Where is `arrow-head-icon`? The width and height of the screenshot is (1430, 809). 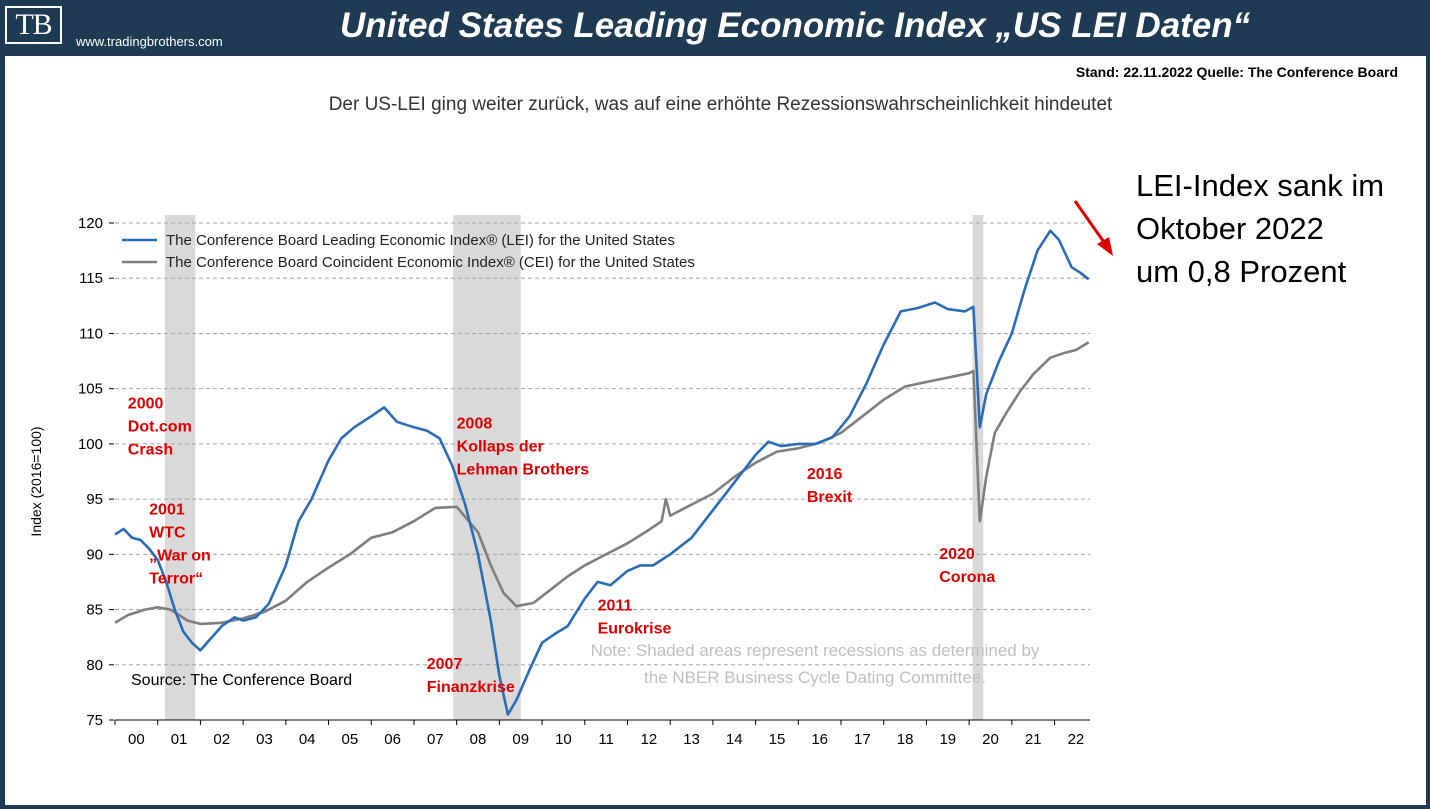 arrow-head-icon is located at coordinates (1105, 246).